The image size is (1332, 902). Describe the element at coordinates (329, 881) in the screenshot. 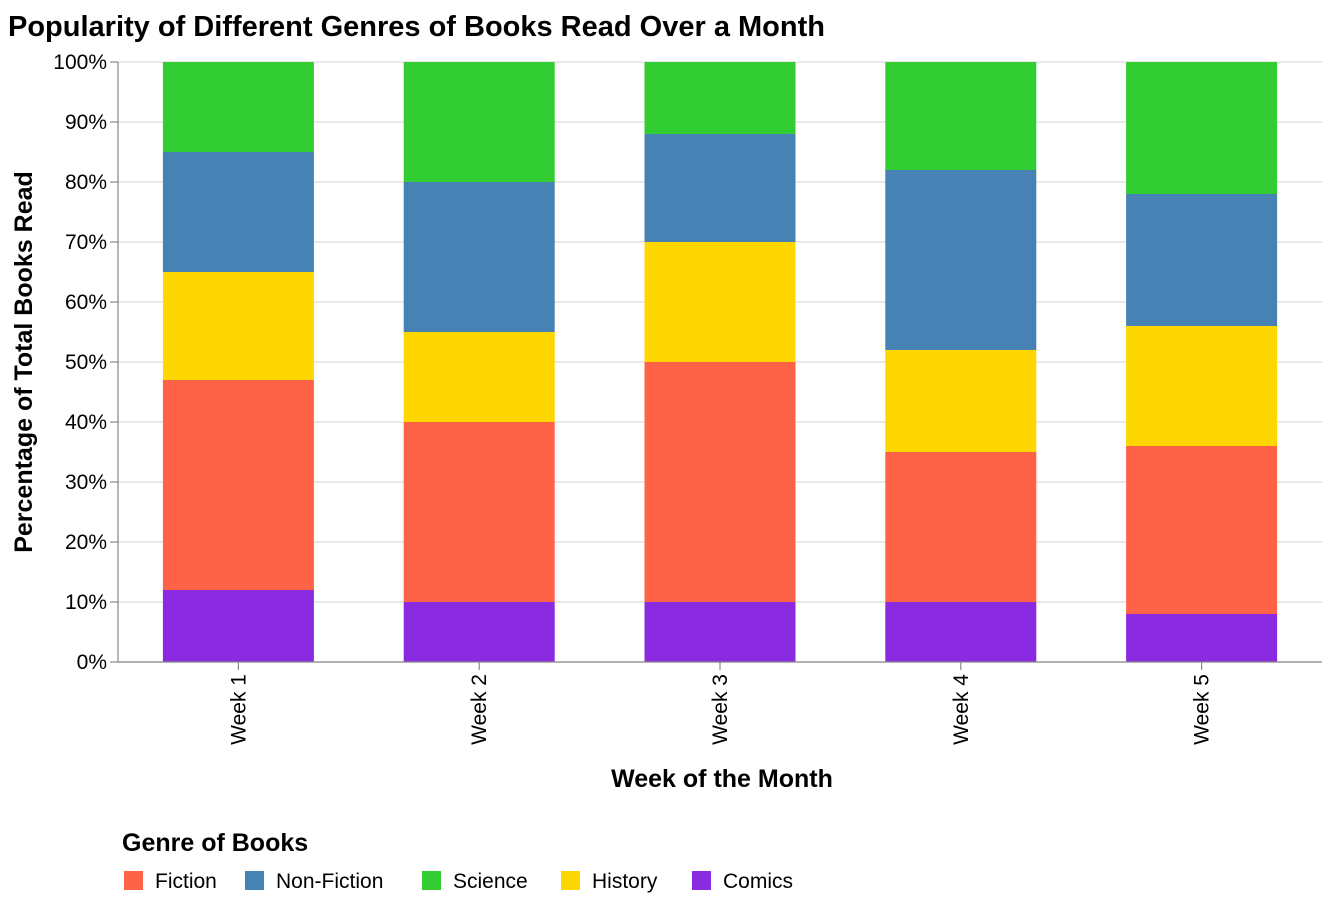

I see `legend-label-non-fiction: Non-Fiction` at that location.